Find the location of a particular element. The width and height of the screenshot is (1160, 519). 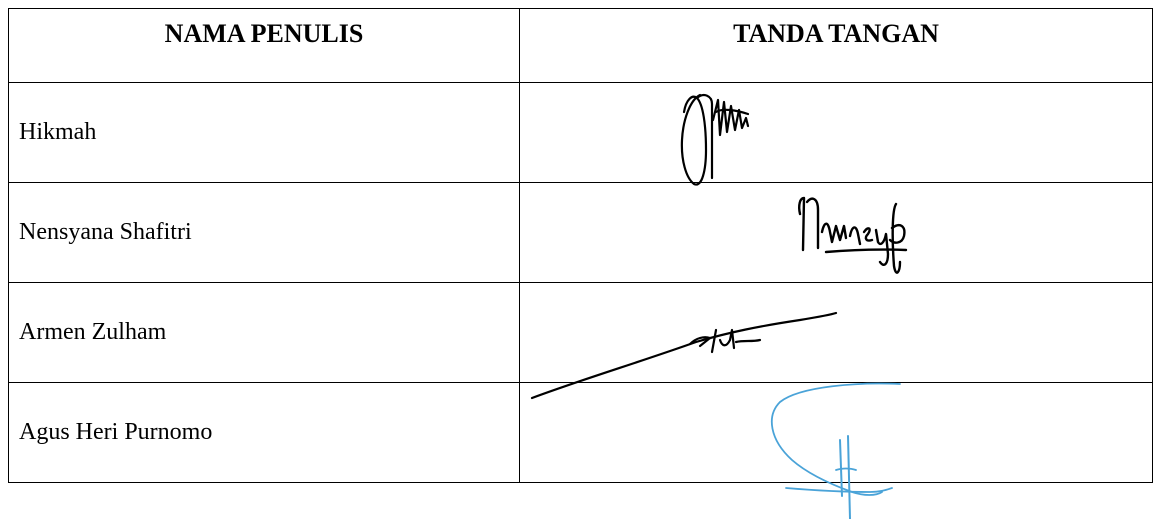

header-signature: TANDA TANGAN is located at coordinates (836, 45).